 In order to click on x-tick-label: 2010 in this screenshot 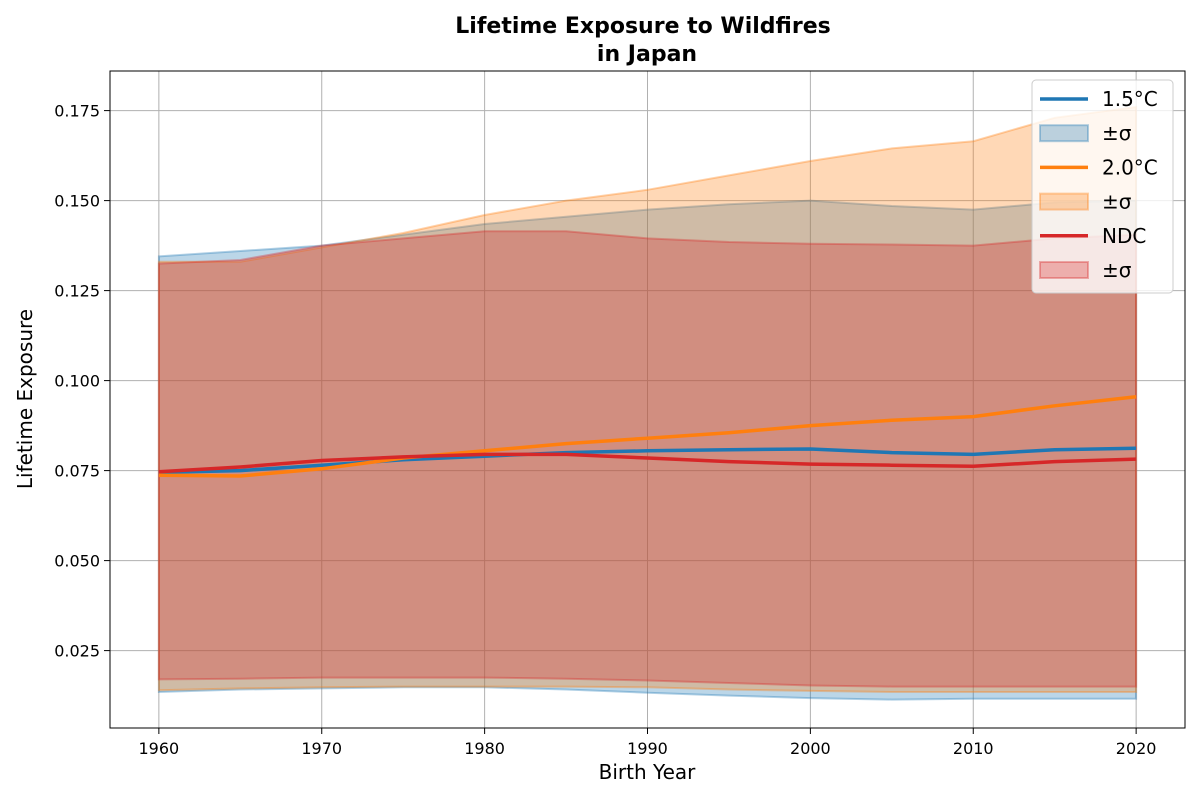, I will do `click(973, 748)`.